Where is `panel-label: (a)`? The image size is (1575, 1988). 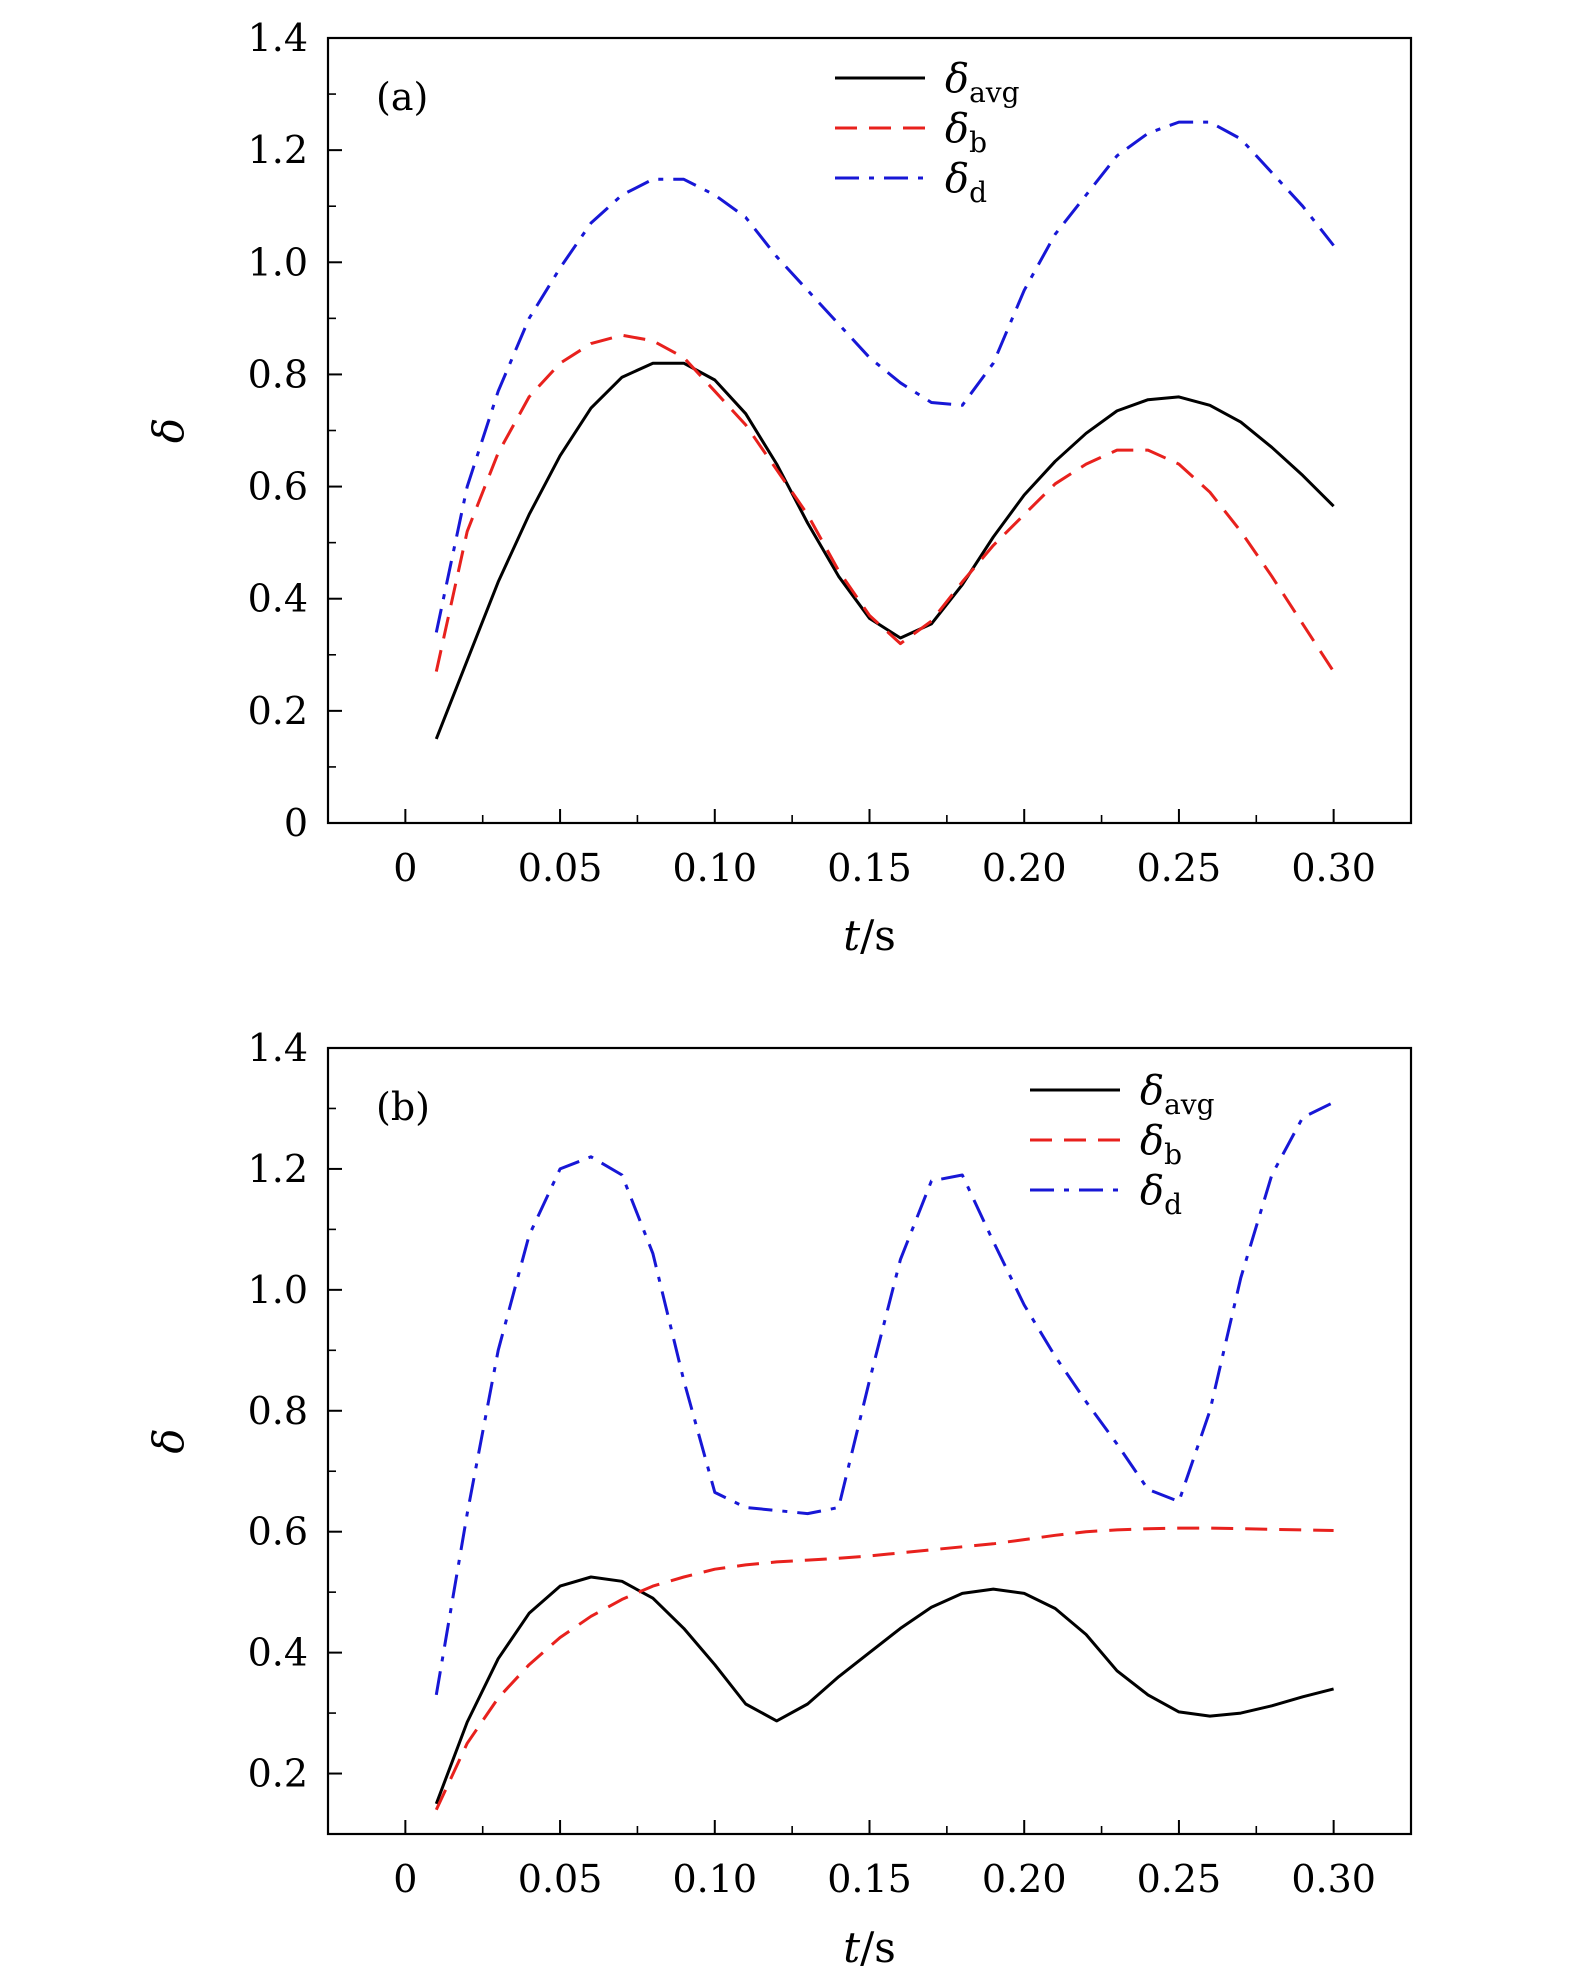
panel-label: (a) is located at coordinates (402, 97).